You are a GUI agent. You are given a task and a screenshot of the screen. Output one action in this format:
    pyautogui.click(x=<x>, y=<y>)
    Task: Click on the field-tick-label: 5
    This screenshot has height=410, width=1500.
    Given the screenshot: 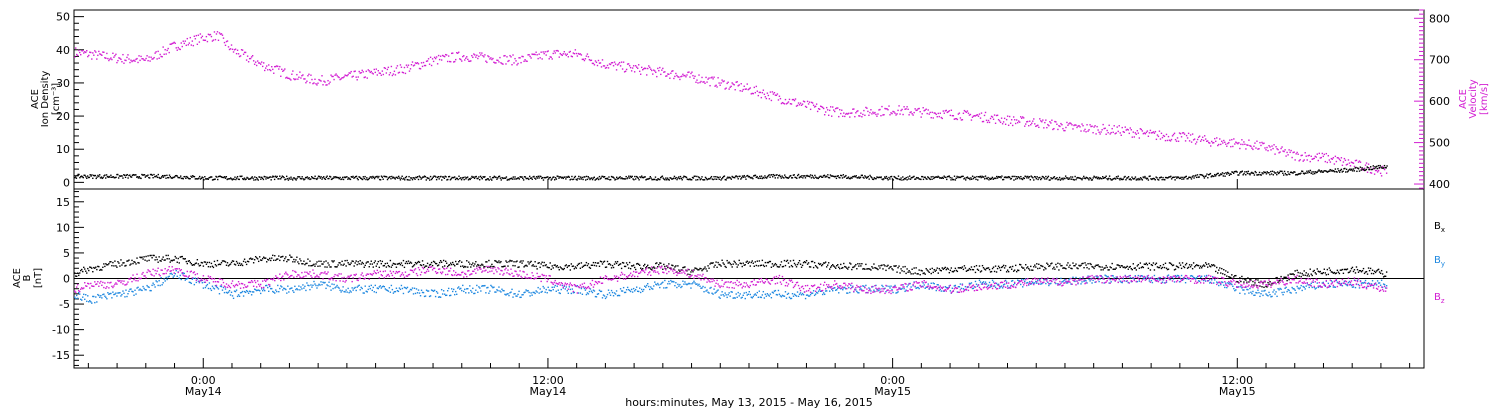 What is the action you would take?
    pyautogui.click(x=66, y=253)
    